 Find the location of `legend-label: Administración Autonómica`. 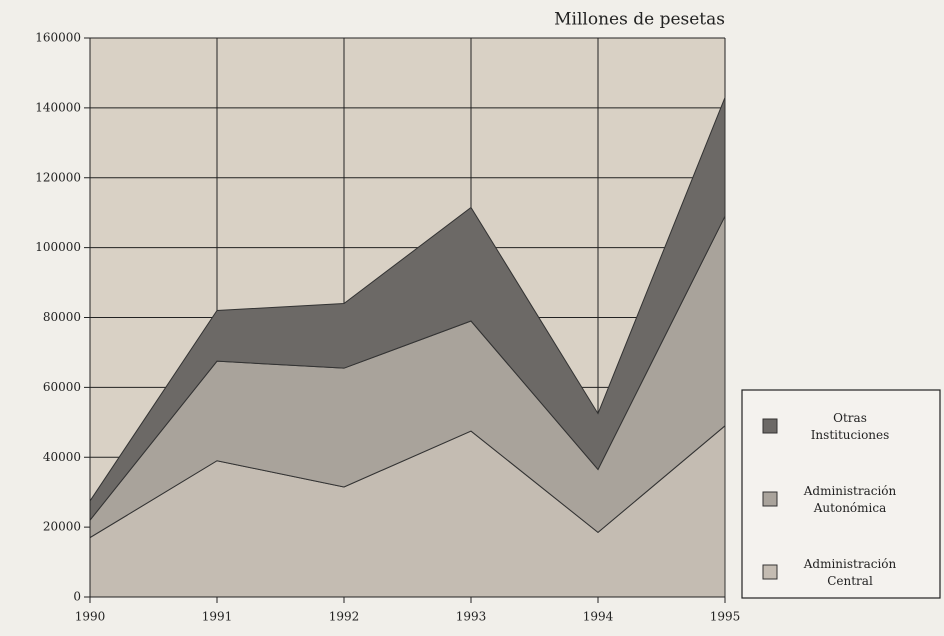

legend-label: Administración Autonómica is located at coordinates (850, 499).